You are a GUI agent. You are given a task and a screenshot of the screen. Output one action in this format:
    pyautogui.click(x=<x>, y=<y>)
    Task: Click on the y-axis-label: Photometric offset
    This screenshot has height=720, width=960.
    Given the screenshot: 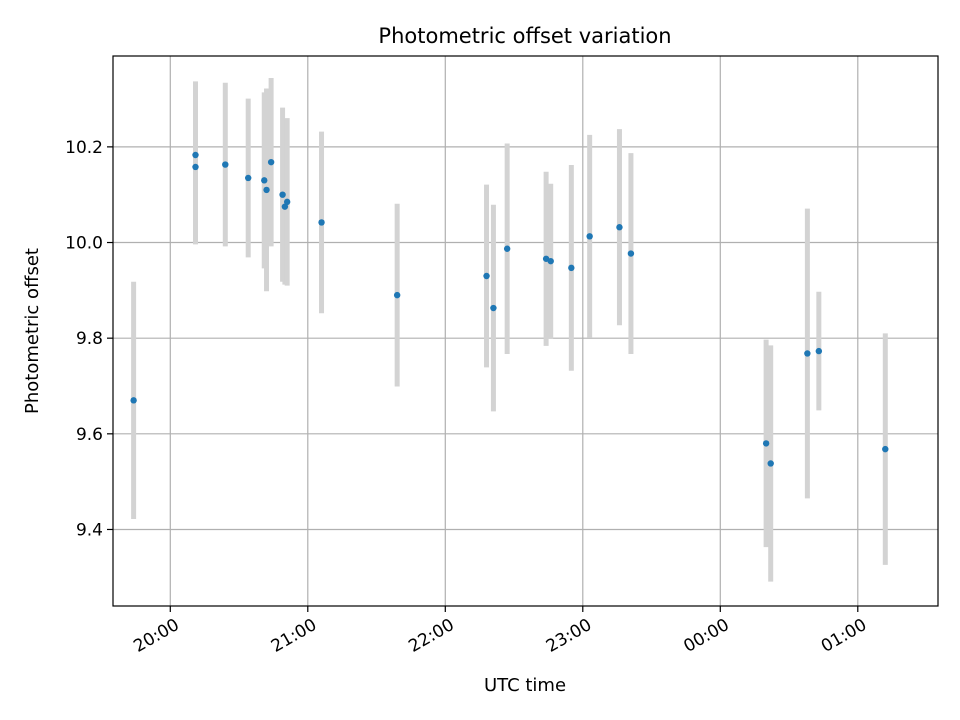 What is the action you would take?
    pyautogui.click(x=32, y=331)
    